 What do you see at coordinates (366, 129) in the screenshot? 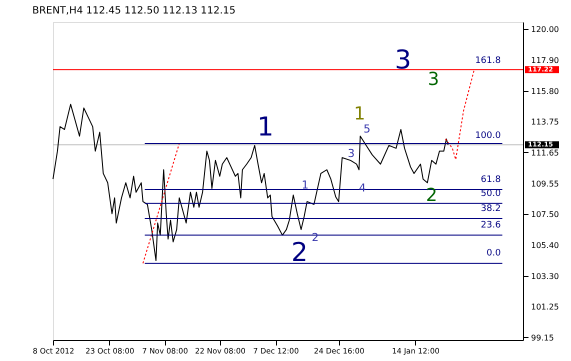
I see `annotation: 5` at bounding box center [366, 129].